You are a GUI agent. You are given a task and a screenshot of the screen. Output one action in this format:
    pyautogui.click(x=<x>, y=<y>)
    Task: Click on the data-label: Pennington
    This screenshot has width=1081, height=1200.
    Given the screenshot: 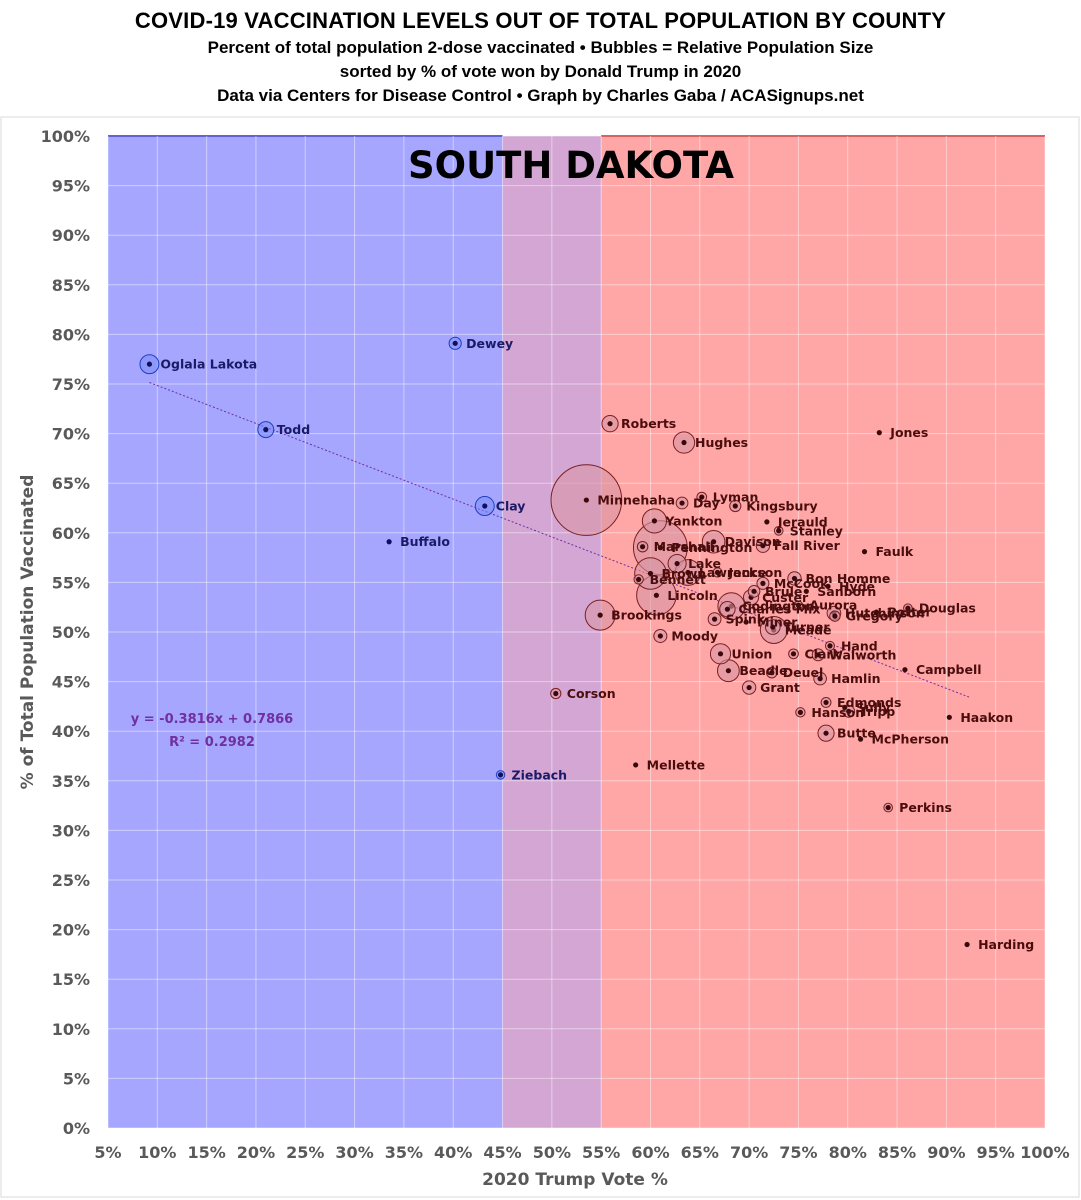 What is the action you would take?
    pyautogui.click(x=711, y=547)
    